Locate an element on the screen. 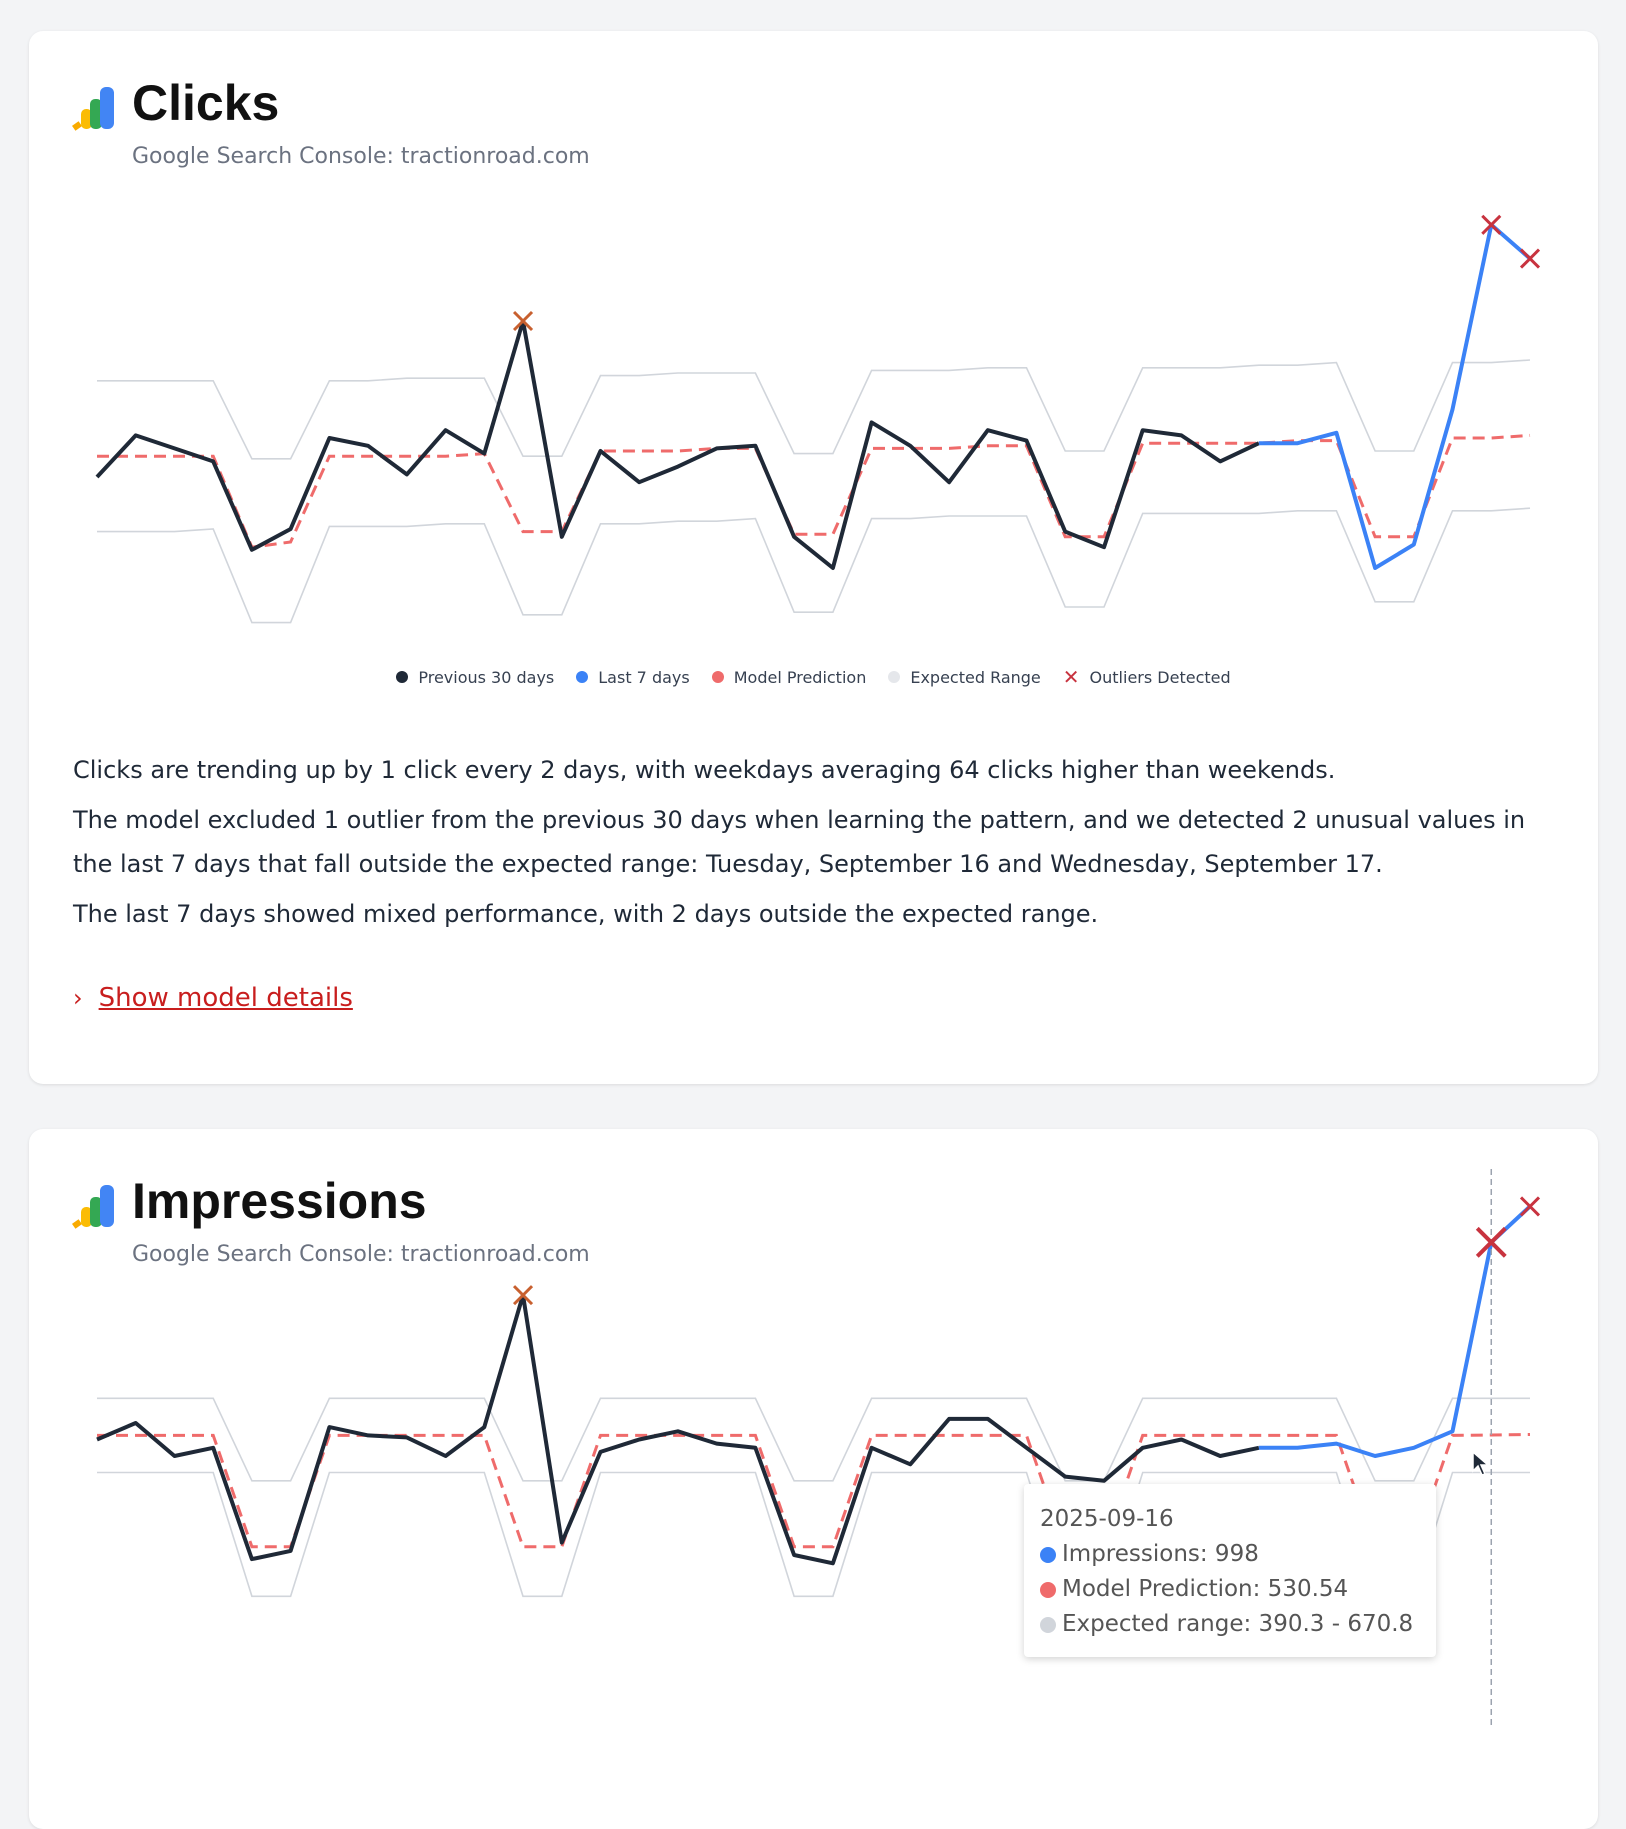  tooltip-impressions: Impressions: 998 is located at coordinates (1160, 1554).